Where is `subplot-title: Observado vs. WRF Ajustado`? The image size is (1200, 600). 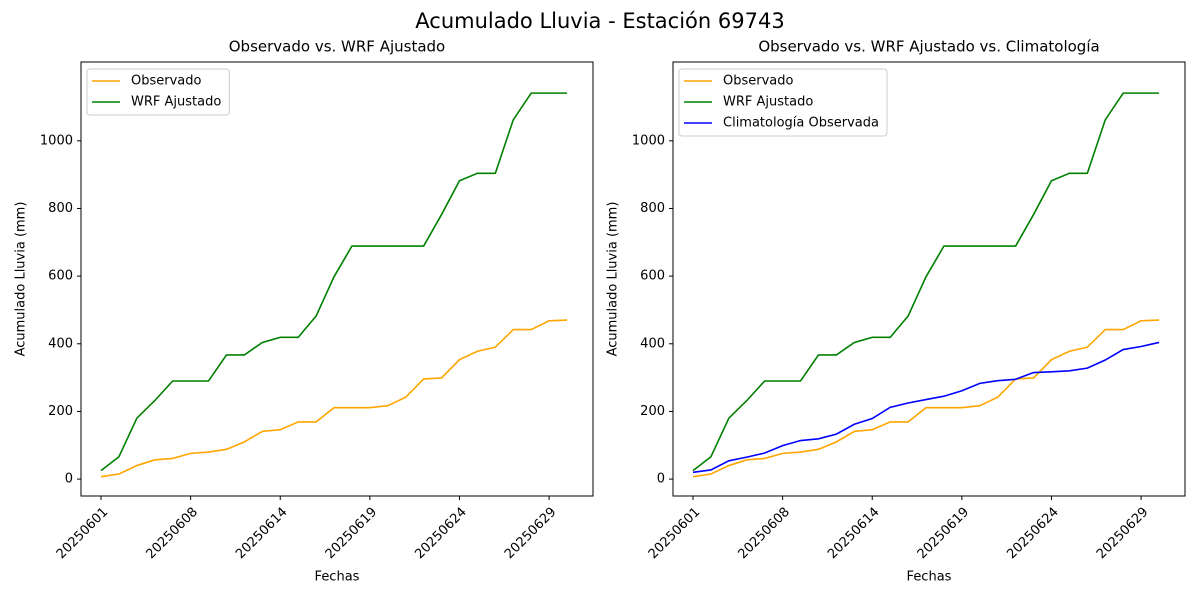 subplot-title: Observado vs. WRF Ajustado is located at coordinates (337, 47).